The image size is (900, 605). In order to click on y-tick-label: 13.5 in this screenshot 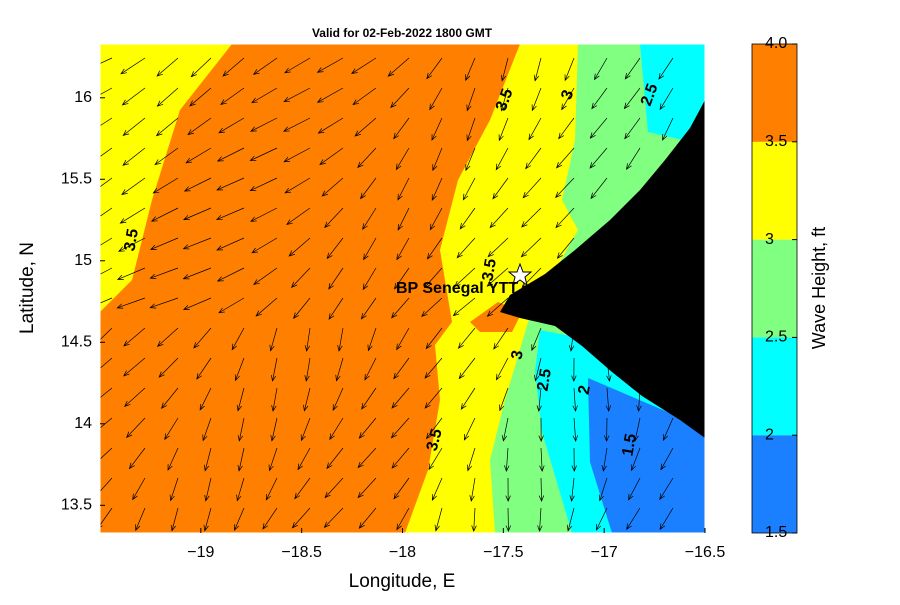, I will do `click(76, 505)`.